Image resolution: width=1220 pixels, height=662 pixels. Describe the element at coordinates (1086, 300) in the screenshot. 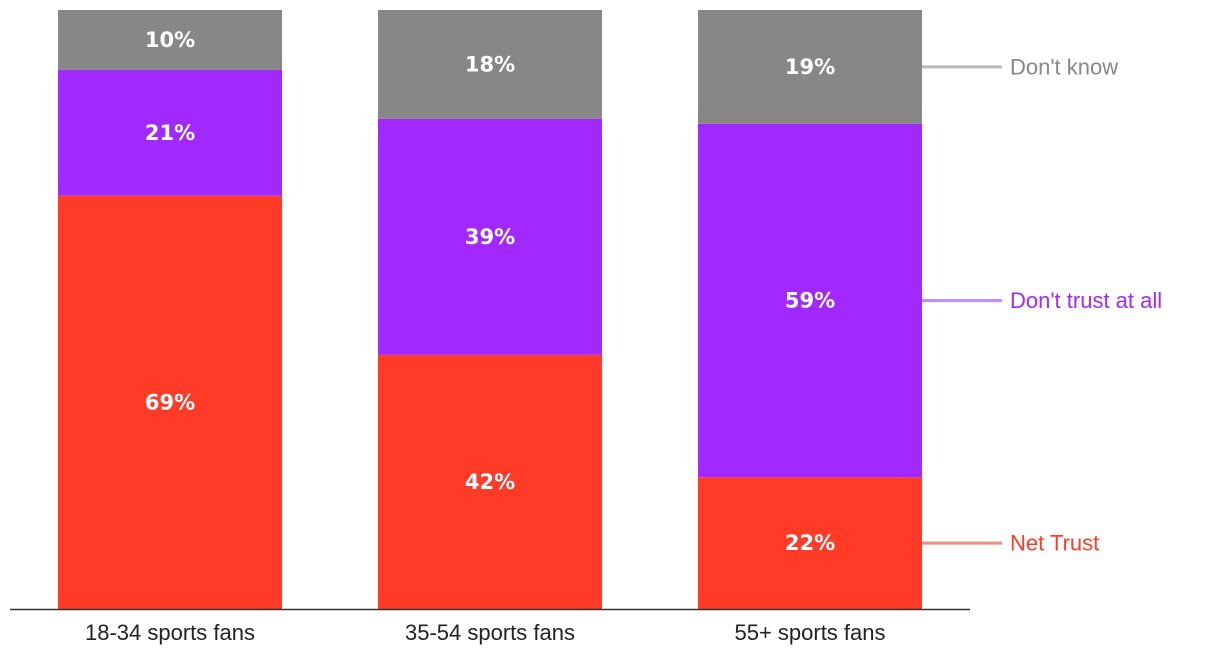

I see `legend-label-don-t-trust-at-all: Don't trust at all` at that location.